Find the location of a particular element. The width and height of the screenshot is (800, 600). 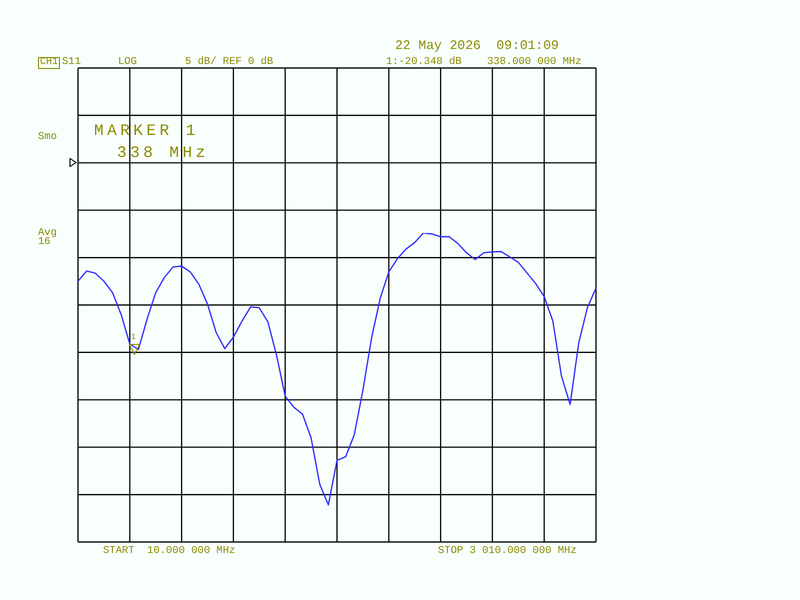

text: LOG is located at coordinates (127, 62).